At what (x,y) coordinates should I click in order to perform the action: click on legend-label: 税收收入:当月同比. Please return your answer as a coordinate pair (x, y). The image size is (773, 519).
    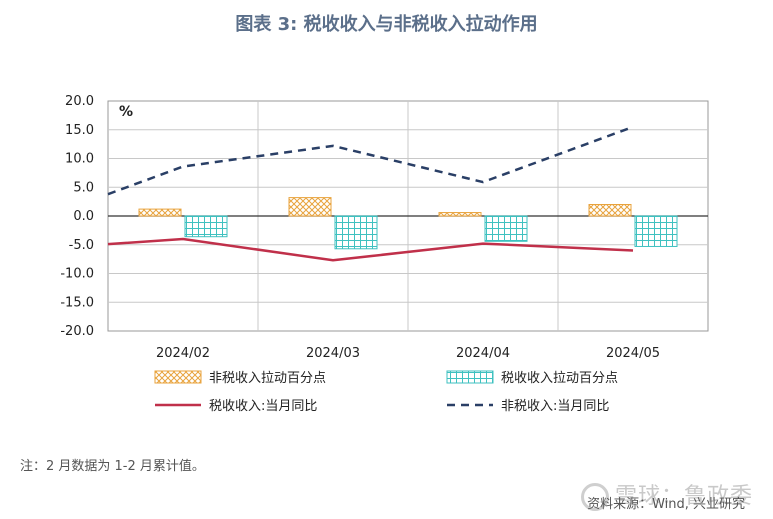
    Looking at the image, I should click on (263, 406).